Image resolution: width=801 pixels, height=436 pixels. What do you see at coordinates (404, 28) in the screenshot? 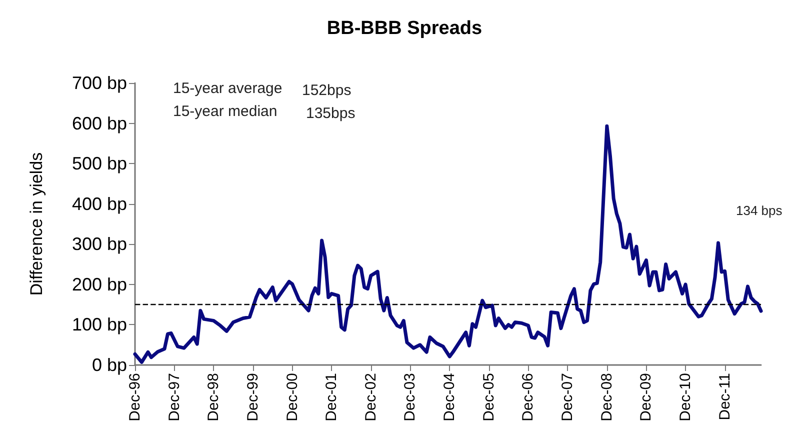
I see `chart-title: BB-BBB Spreads` at bounding box center [404, 28].